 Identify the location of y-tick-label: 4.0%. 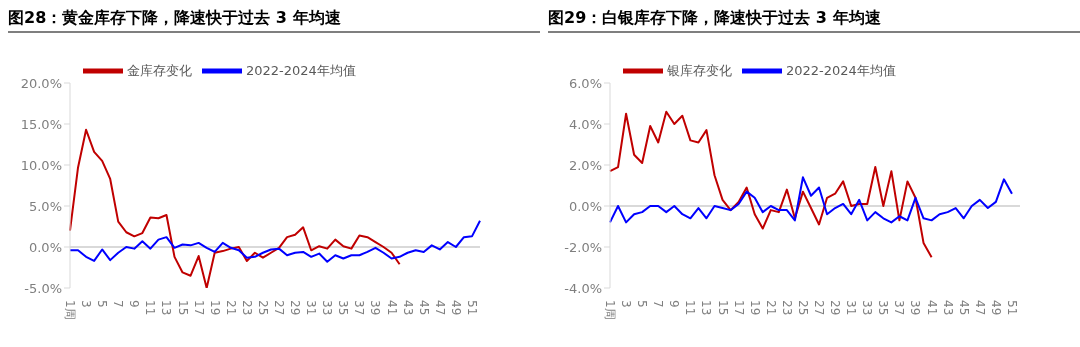
(585, 124).